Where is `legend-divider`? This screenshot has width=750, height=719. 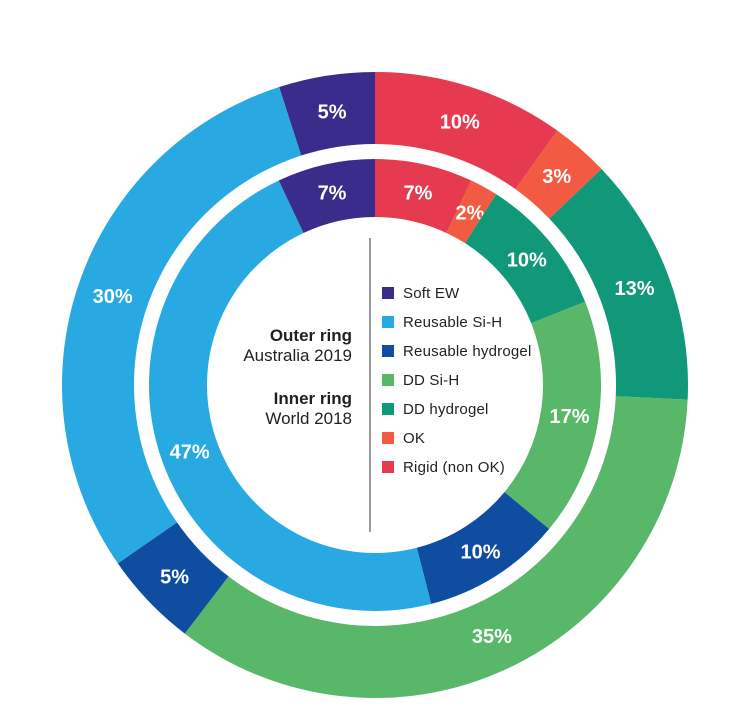 legend-divider is located at coordinates (370, 385).